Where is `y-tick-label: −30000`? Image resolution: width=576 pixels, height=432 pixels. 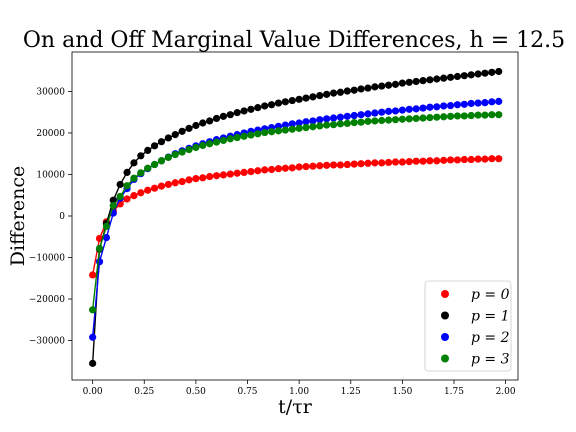
y-tick-label: −30000 is located at coordinates (47, 342).